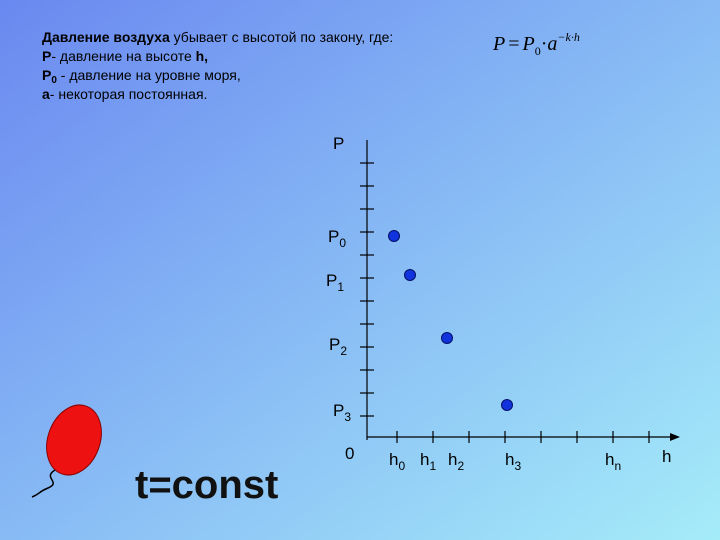 The height and width of the screenshot is (540, 720). I want to click on bold-text: a, so click(46, 94).